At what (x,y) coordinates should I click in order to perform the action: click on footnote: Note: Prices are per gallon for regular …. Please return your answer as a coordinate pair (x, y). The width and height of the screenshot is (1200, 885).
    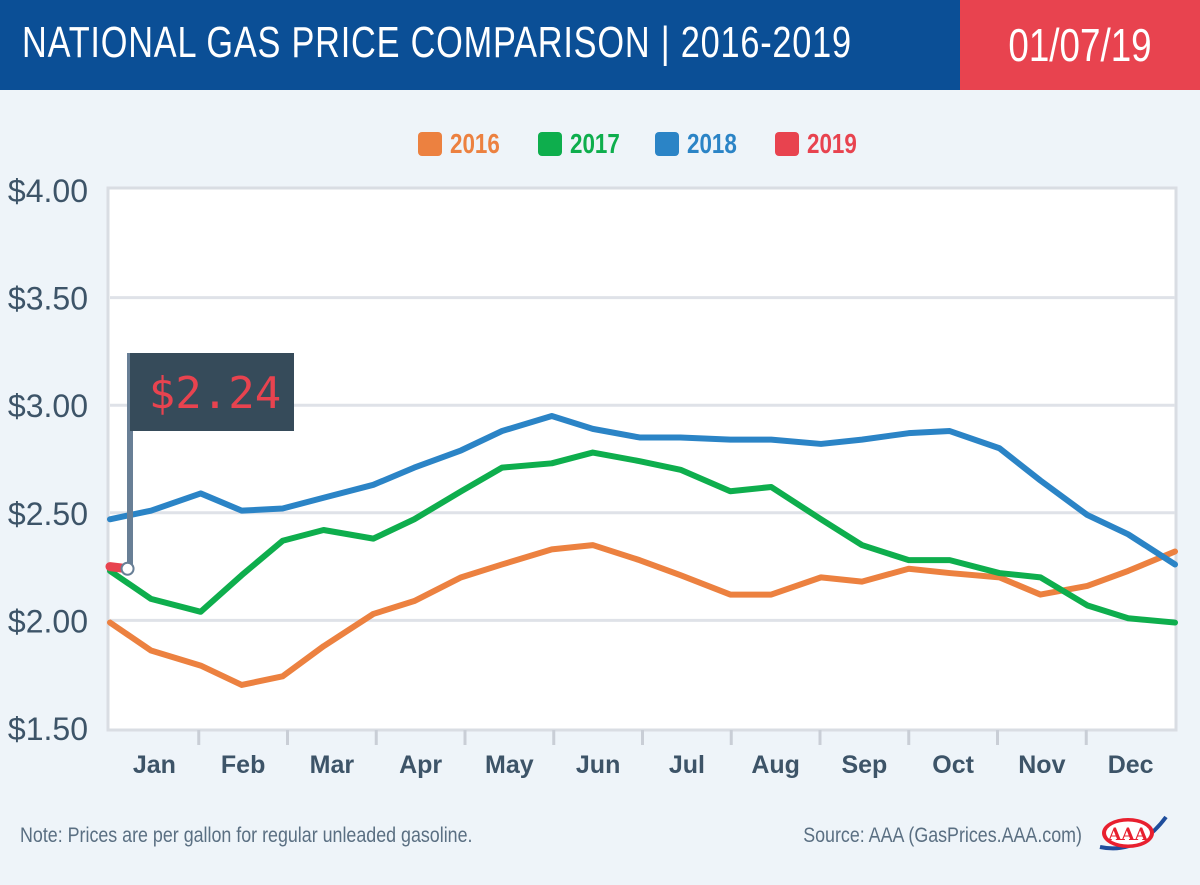
    Looking at the image, I should click on (246, 835).